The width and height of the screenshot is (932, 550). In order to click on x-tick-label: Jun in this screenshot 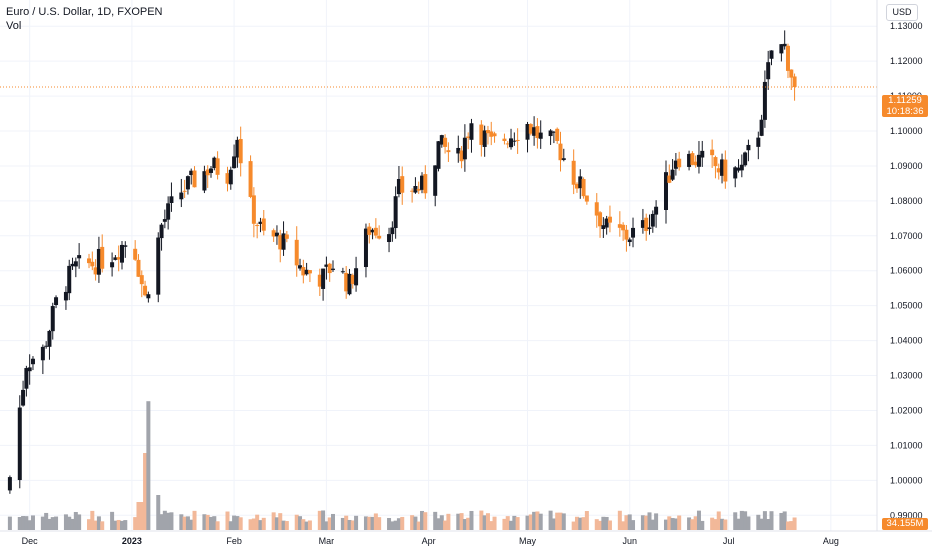, I will do `click(629, 541)`.